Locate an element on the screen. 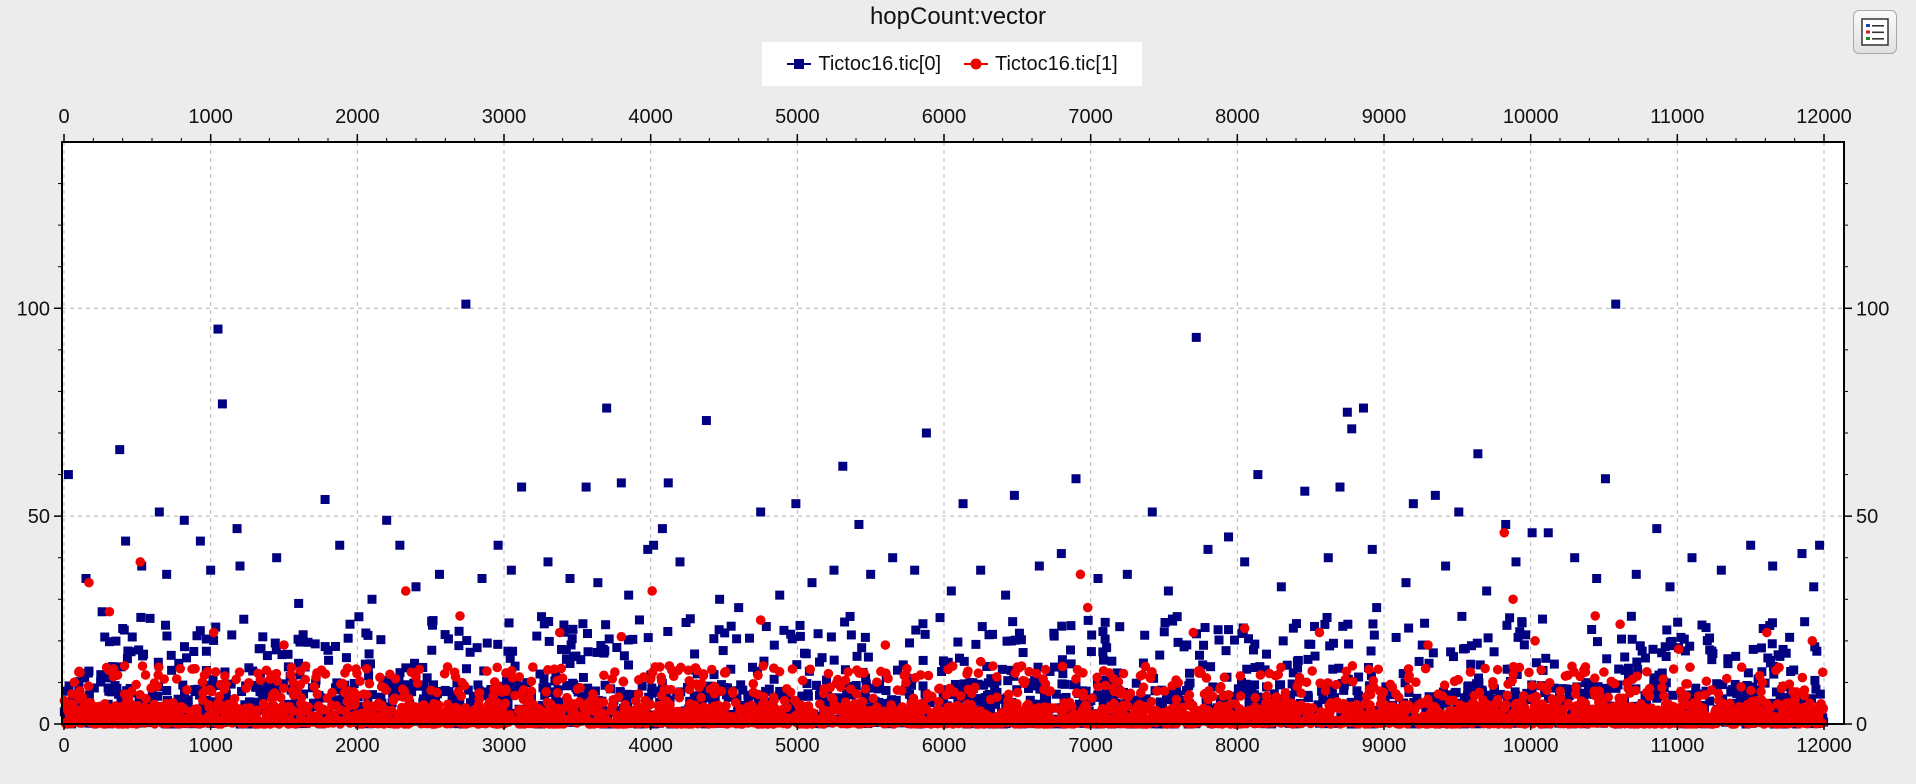 The width and height of the screenshot is (1916, 784). chart-options-button is located at coordinates (1875, 32).